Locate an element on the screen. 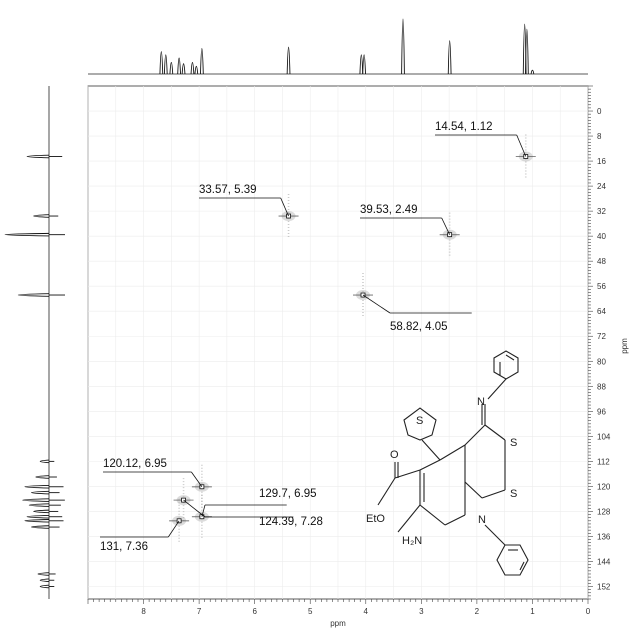 Image resolution: width=629 pixels, height=634 pixels. y-tick-label: 16 is located at coordinates (601, 161).